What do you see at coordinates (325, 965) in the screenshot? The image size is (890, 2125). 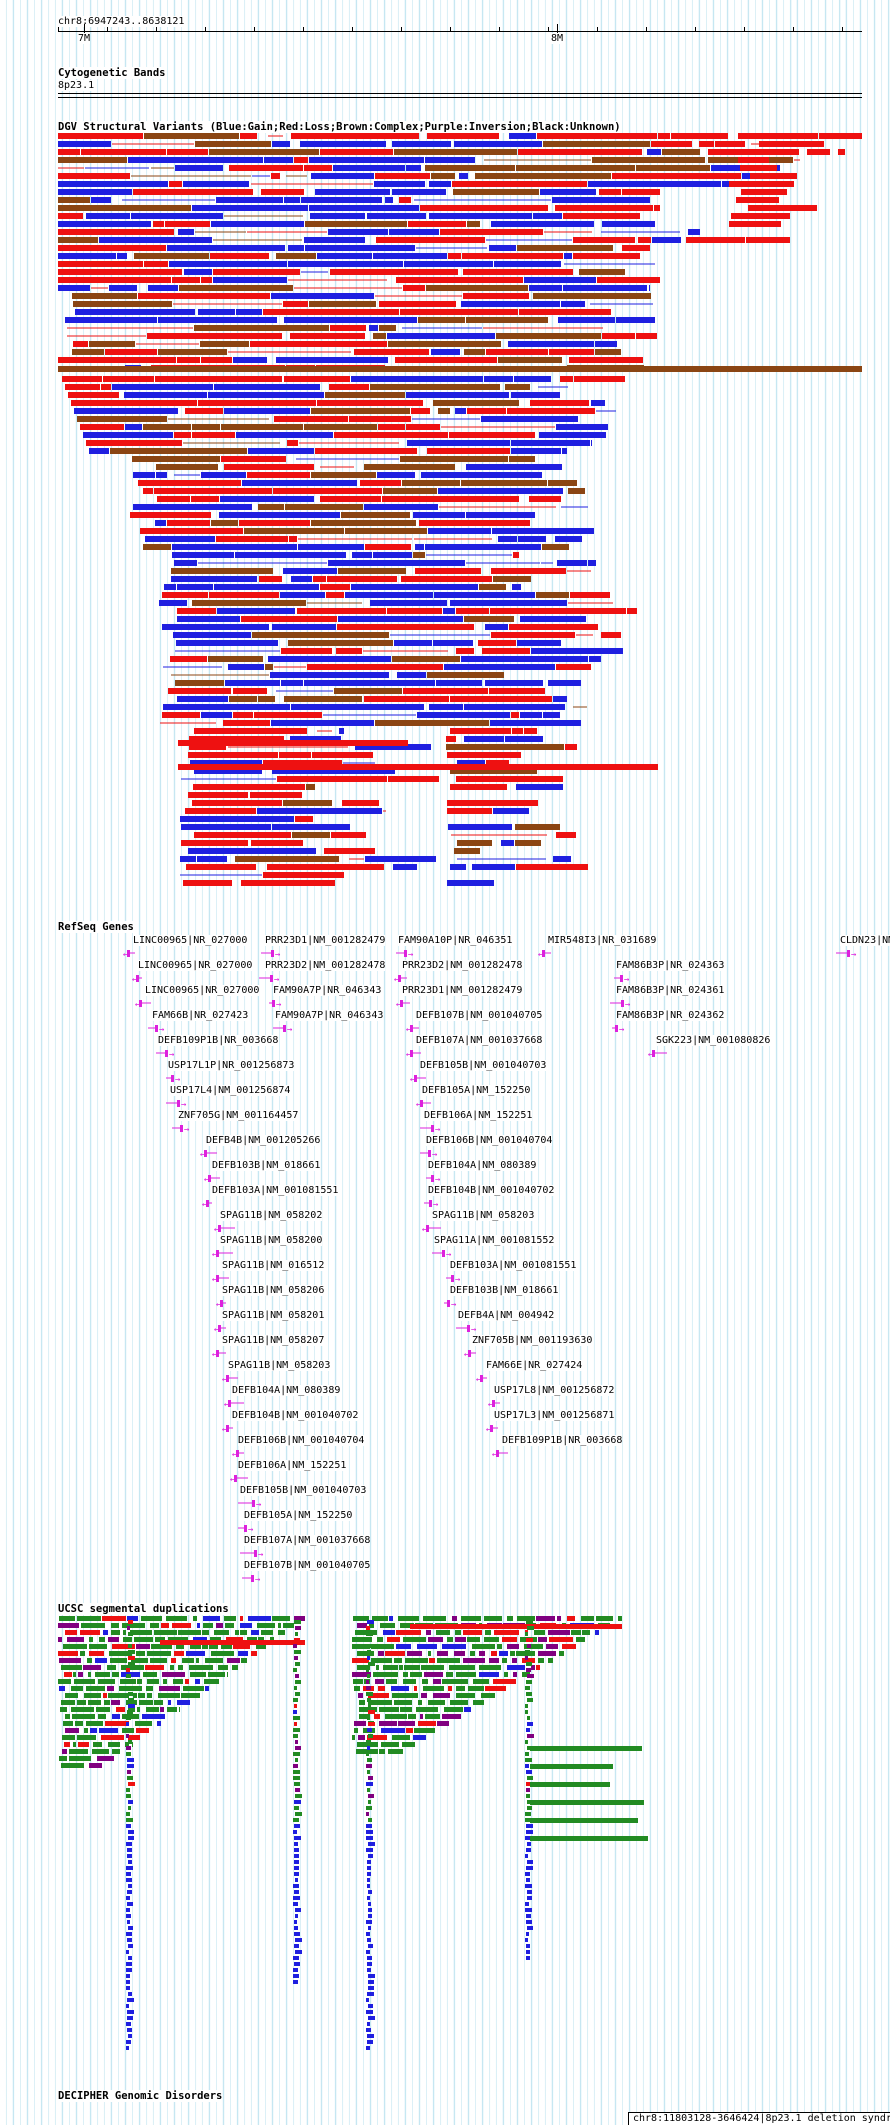 I see `gene-label: PRR23D2|NM_001282478` at bounding box center [325, 965].